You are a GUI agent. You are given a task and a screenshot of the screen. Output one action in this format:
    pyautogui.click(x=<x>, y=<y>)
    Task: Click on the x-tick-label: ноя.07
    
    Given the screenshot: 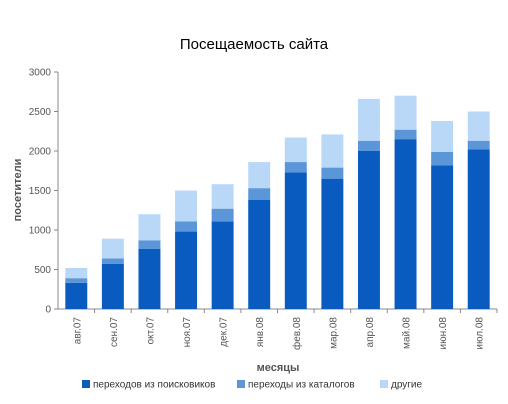 What is the action you would take?
    pyautogui.click(x=187, y=332)
    